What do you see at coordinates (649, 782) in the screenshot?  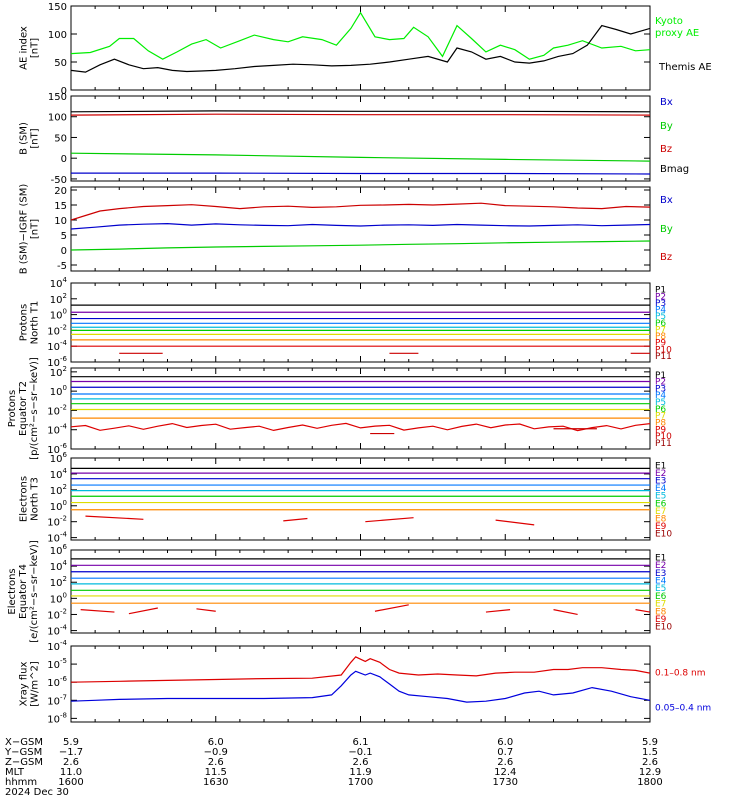 I see `x-tick-label-hhmm: 1800` at bounding box center [649, 782].